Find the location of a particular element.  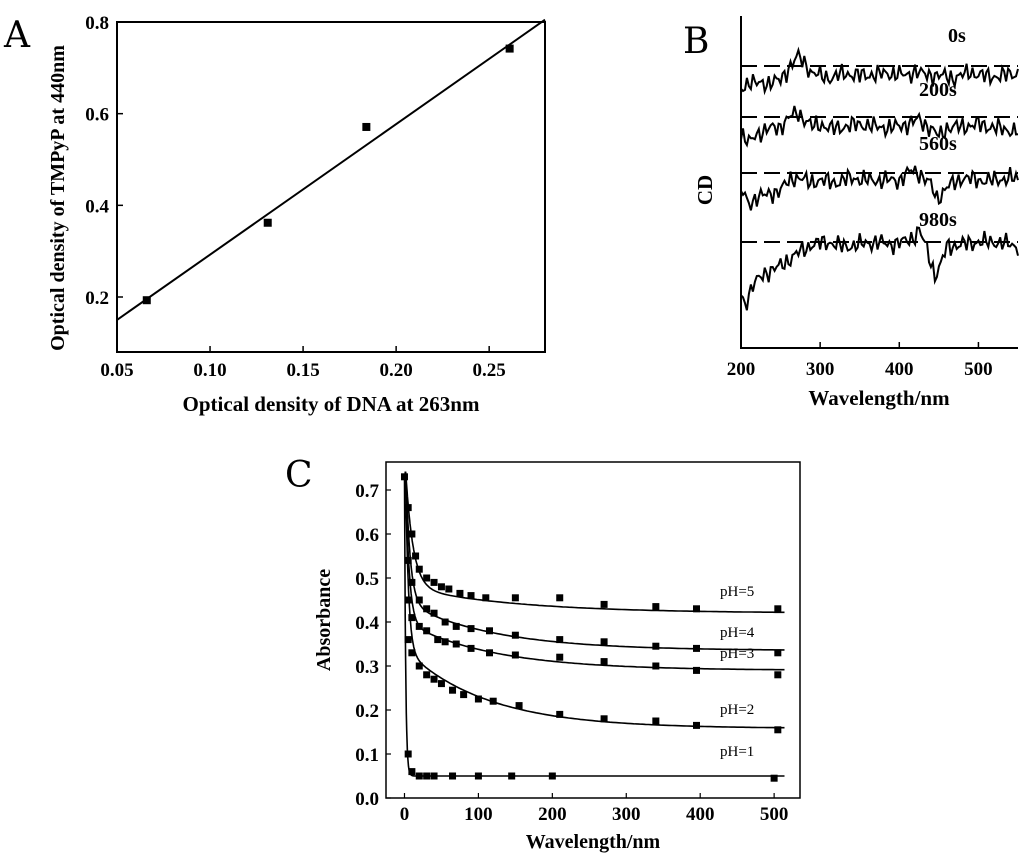

trace-label: 200s is located at coordinates (938, 90).